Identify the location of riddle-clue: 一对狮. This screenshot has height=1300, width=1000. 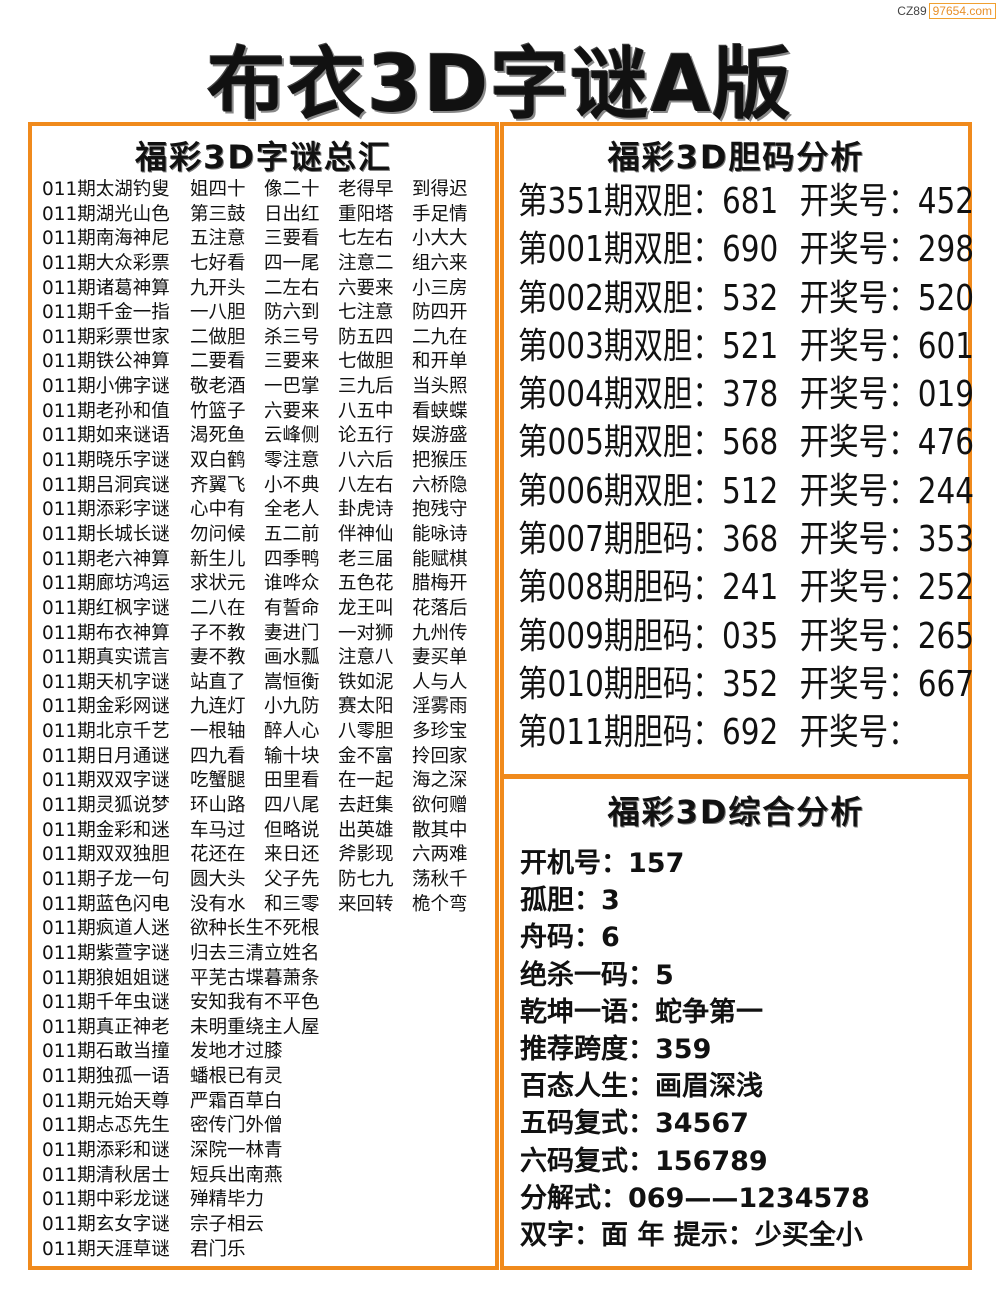
(366, 633).